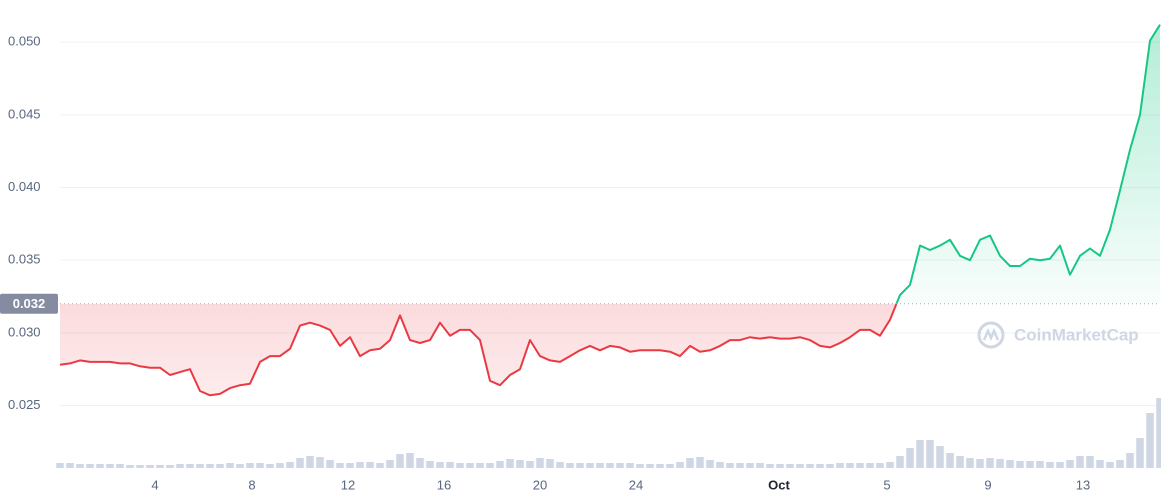 The image size is (1161, 500). Describe the element at coordinates (779, 484) in the screenshot. I see `x-tick-label: Oct` at that location.